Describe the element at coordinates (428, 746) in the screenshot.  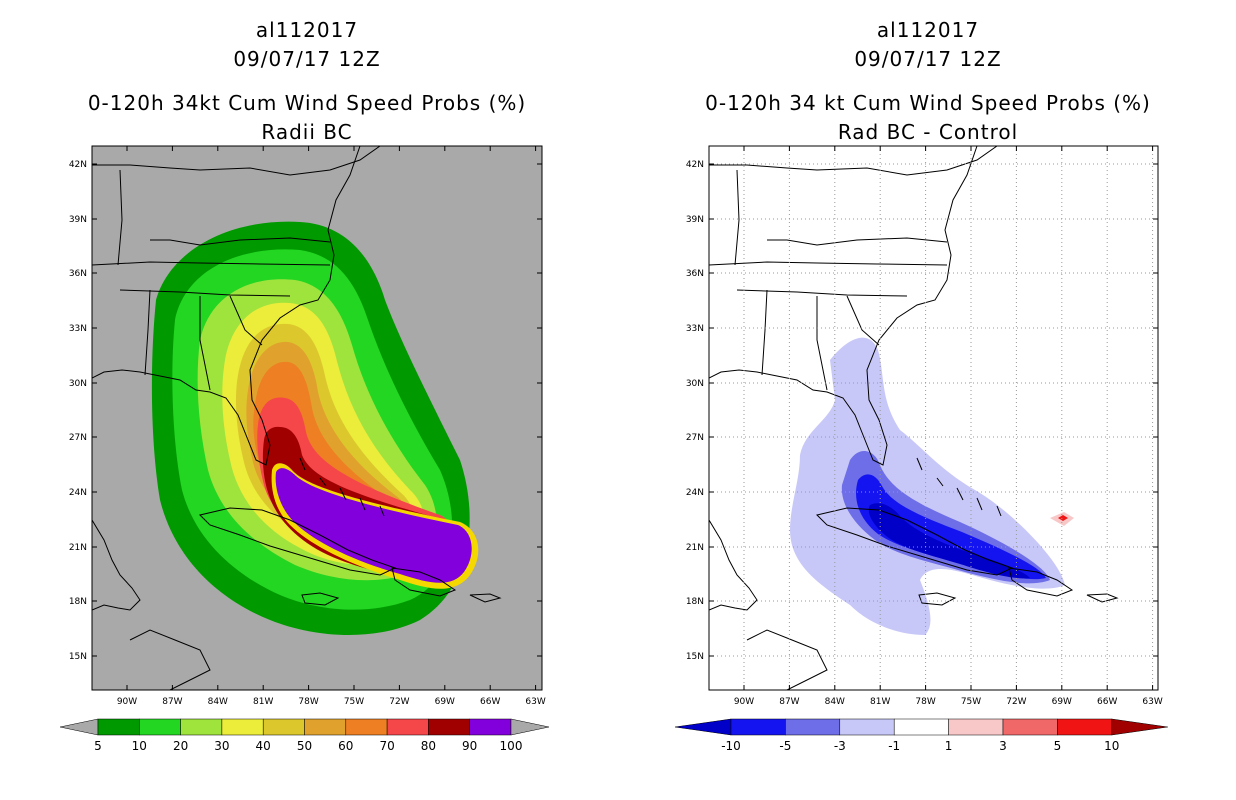
I see `colorbar-label: 80` at that location.